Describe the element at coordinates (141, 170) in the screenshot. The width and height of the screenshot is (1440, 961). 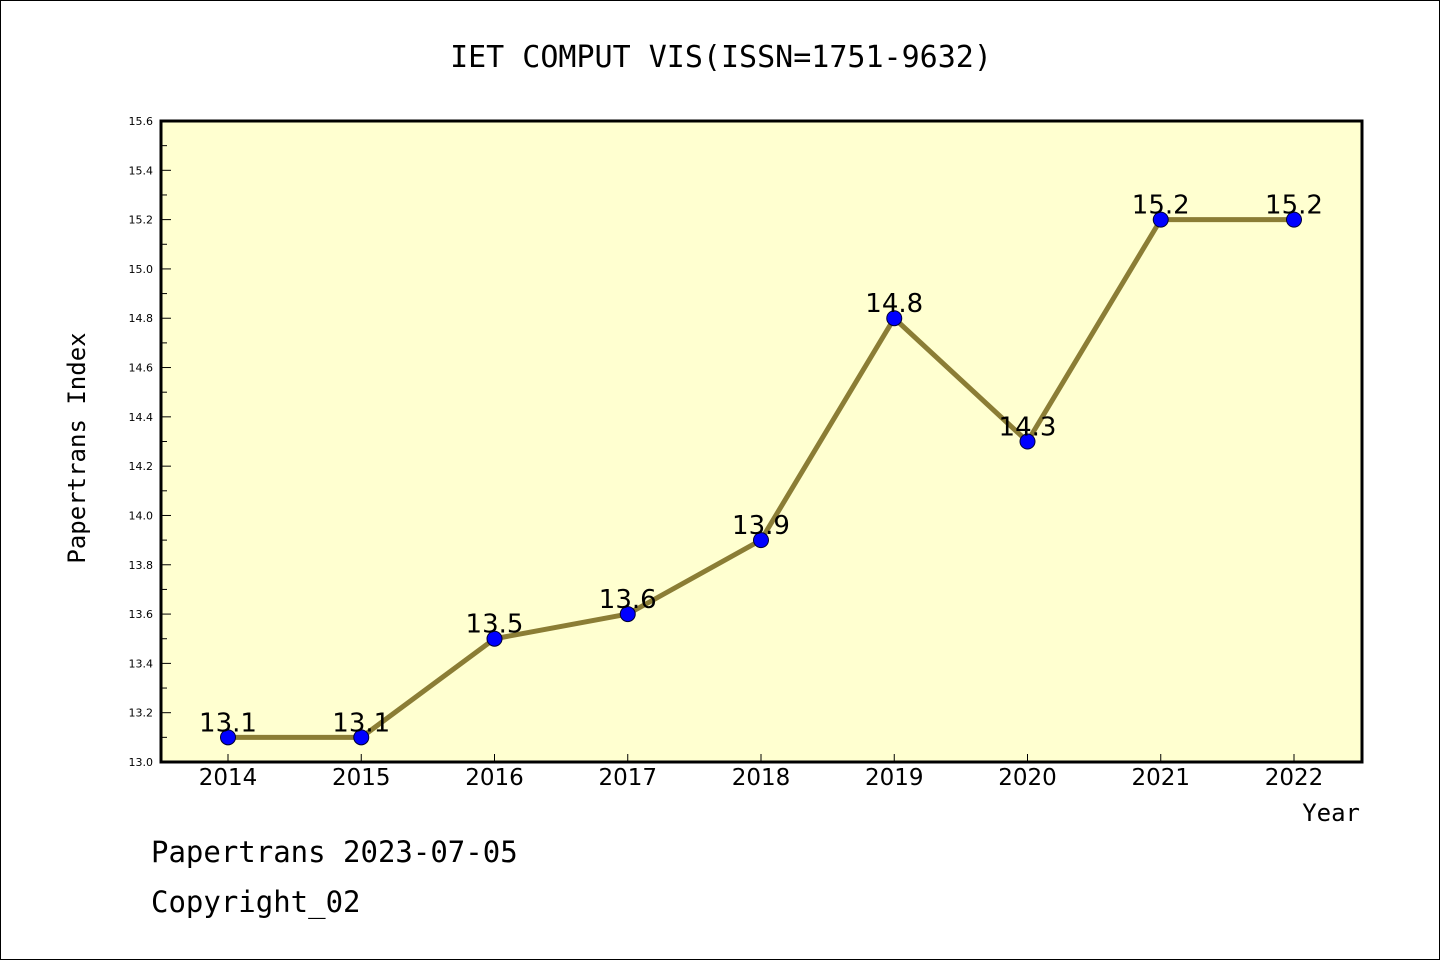
I see `y-tick-label: 15.4` at that location.